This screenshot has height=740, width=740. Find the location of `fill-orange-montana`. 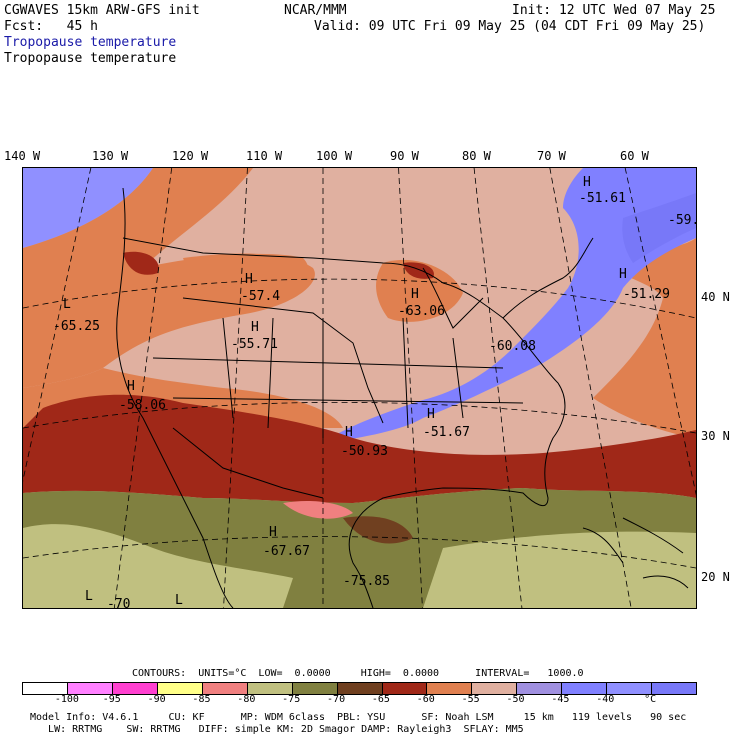

fill-orange-montana is located at coordinates (249, 284).